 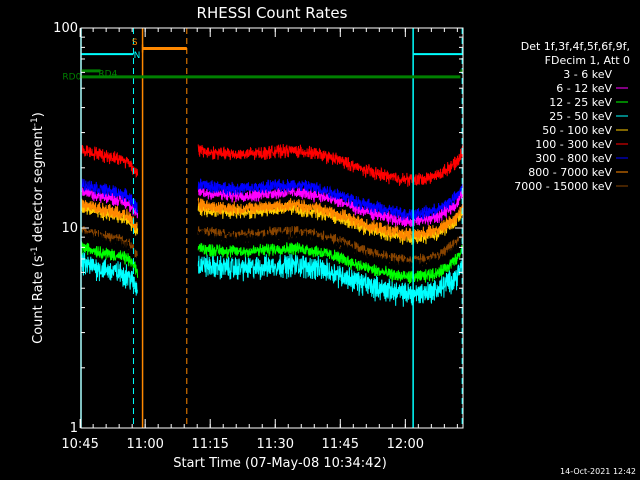 I want to click on series-line-300-800kev, so click(x=272, y=199).